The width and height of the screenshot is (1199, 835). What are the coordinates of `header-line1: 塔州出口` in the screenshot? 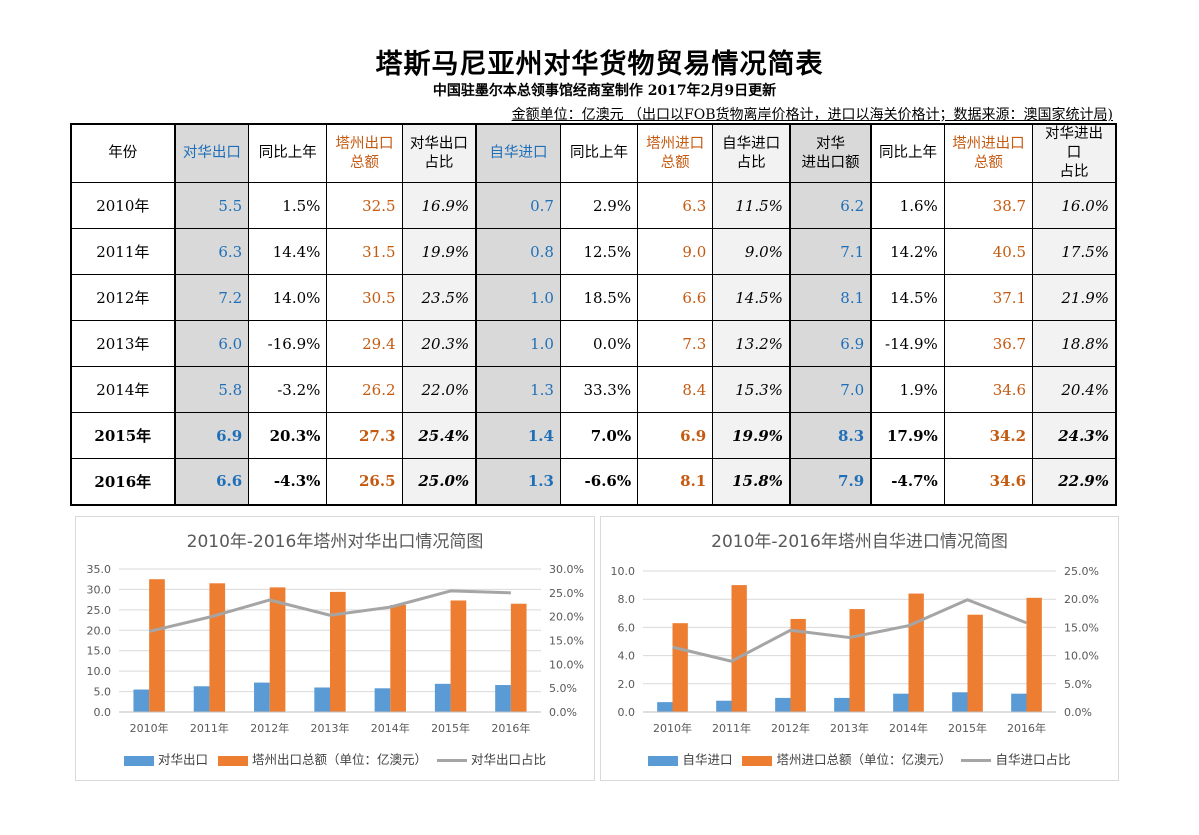 It's located at (364, 143).